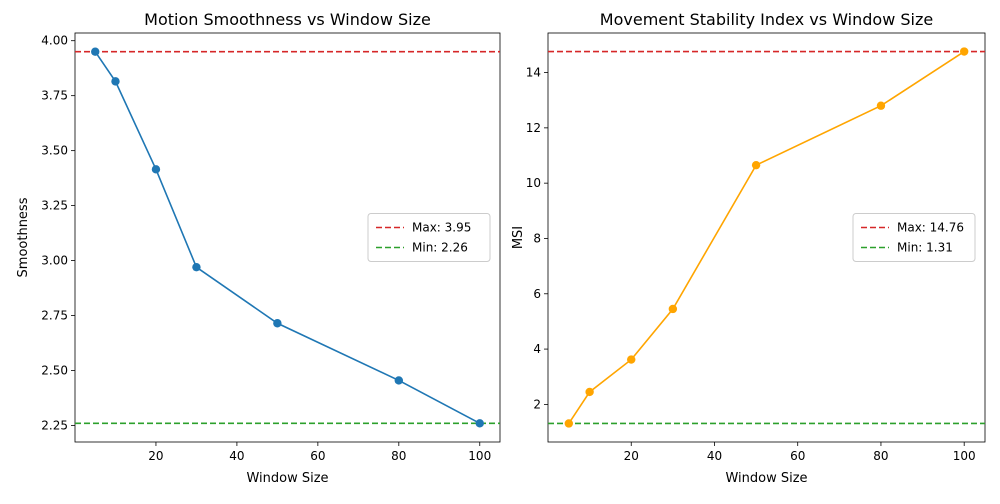 Image resolution: width=1000 pixels, height=504 pixels. What do you see at coordinates (537, 349) in the screenshot?
I see `y-tick-label: 4` at bounding box center [537, 349].